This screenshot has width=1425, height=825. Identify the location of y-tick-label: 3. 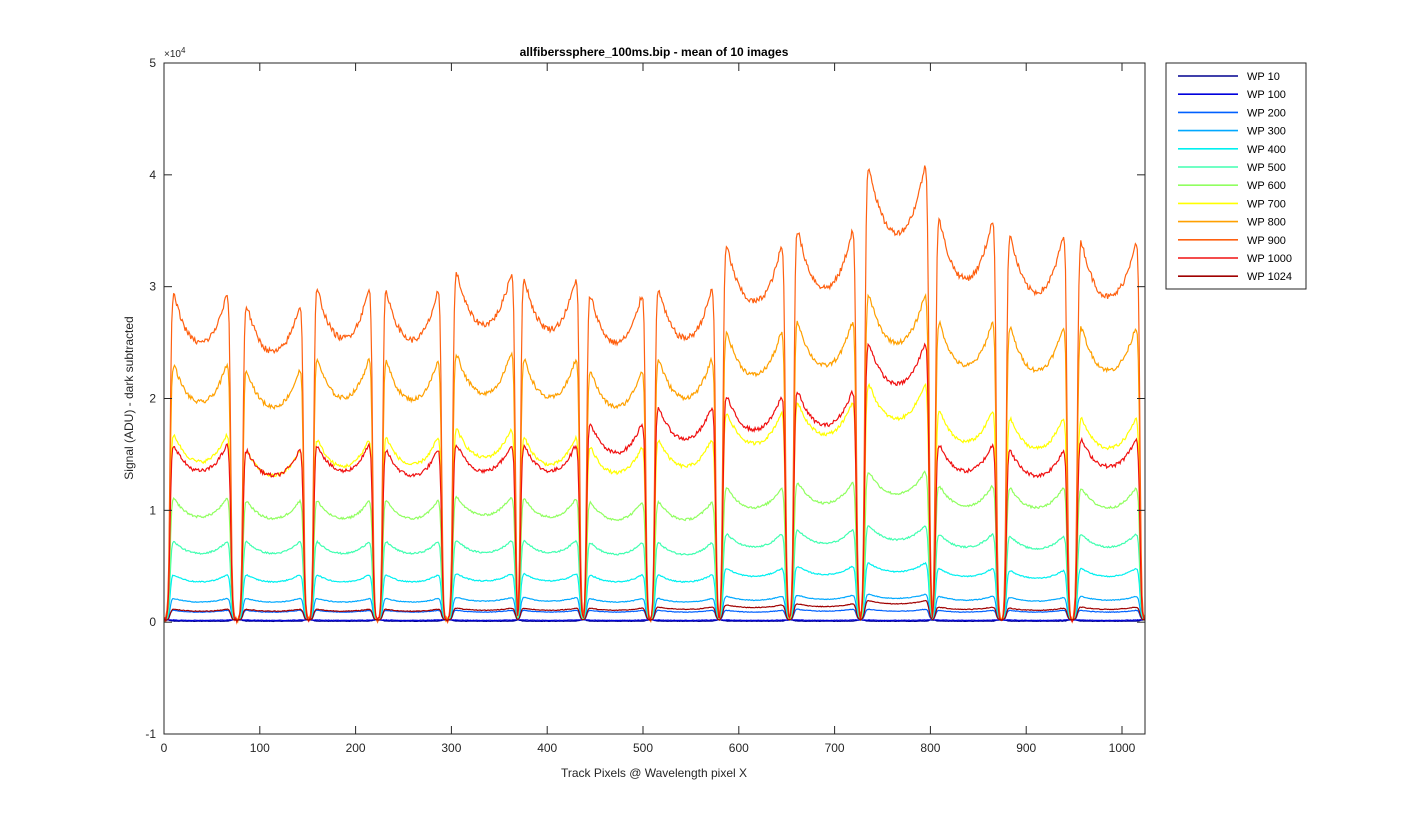
(152, 287).